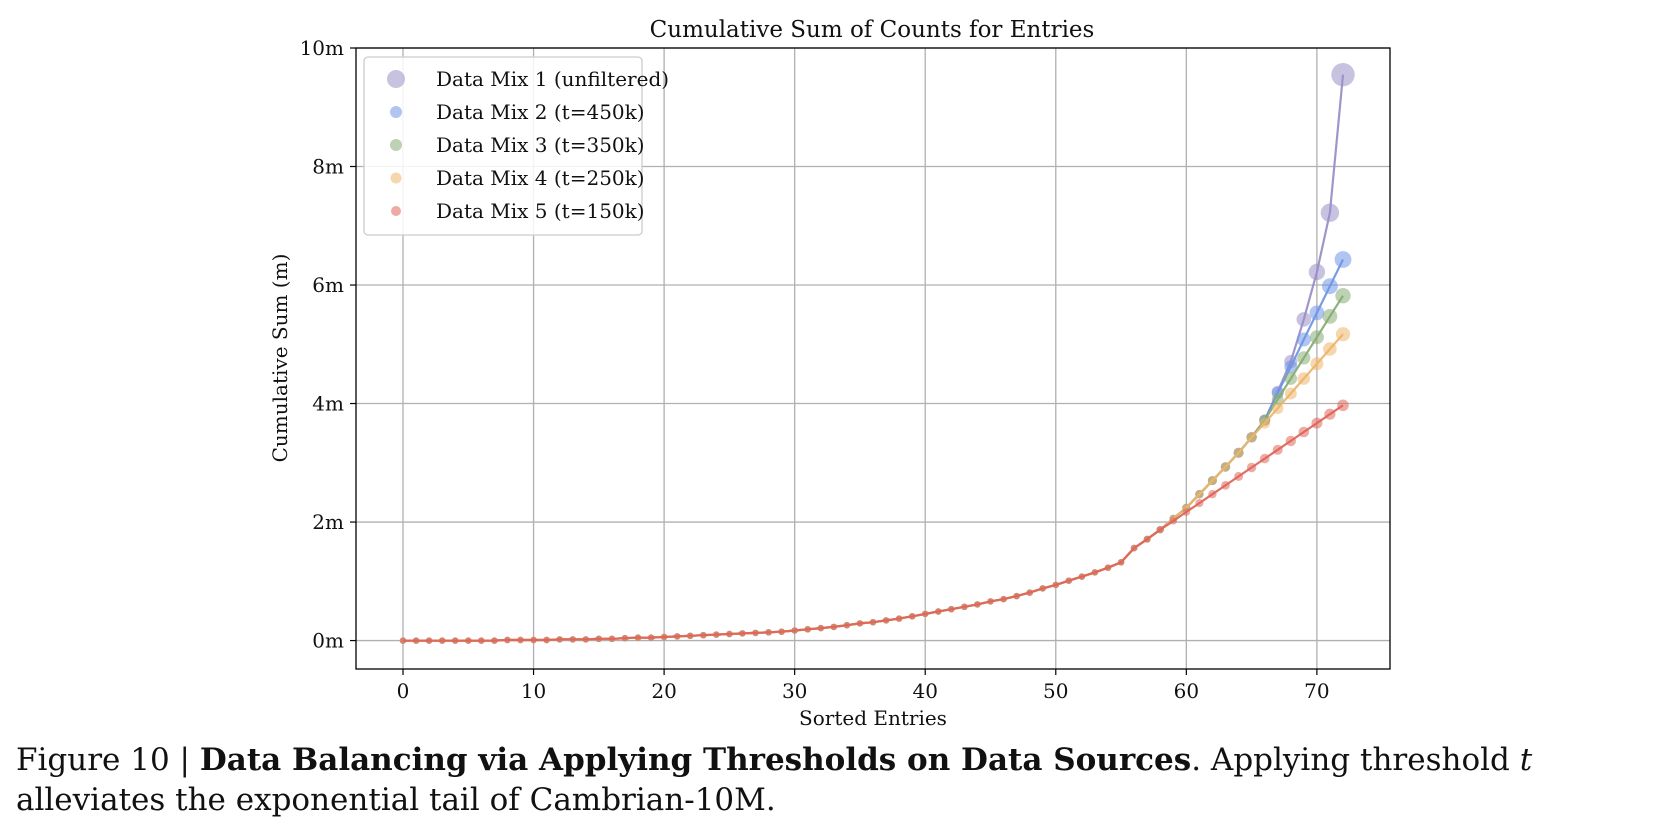  Describe the element at coordinates (794, 691) in the screenshot. I see `x-tick-label: 30` at that location.